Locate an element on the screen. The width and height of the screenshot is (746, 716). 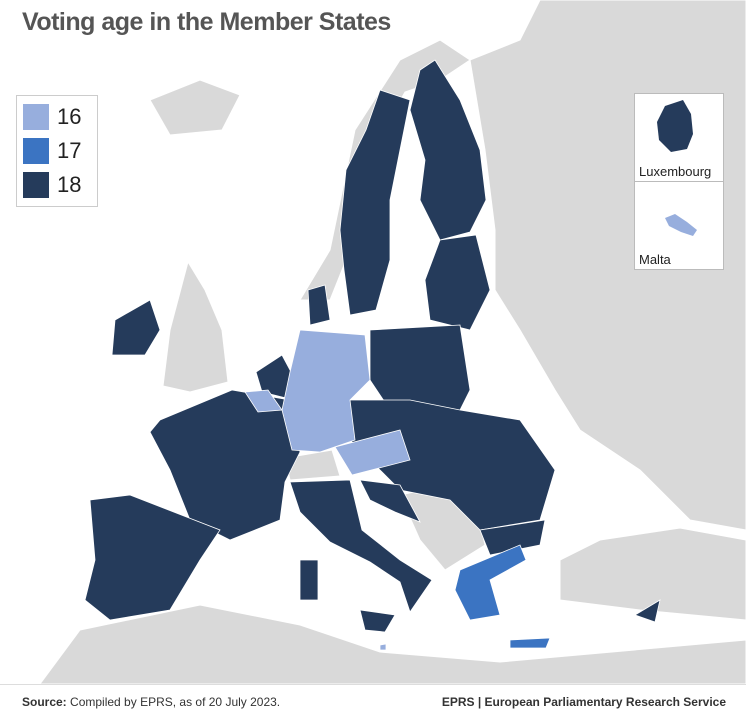
legend-label: 16 is located at coordinates (69, 116).